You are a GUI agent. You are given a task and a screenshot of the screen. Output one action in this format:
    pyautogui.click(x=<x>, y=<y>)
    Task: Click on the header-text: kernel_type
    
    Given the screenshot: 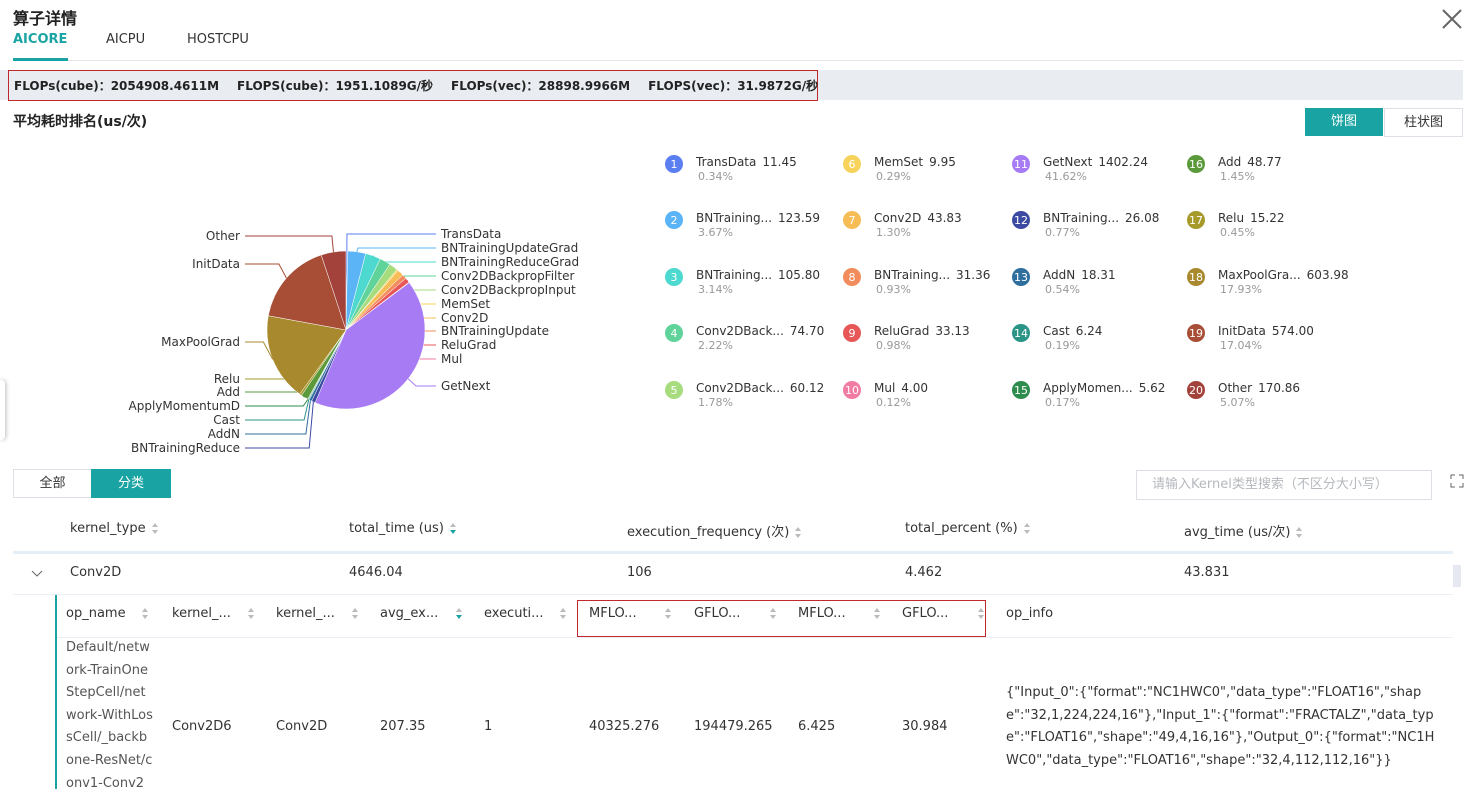 What is the action you would take?
    pyautogui.click(x=108, y=528)
    